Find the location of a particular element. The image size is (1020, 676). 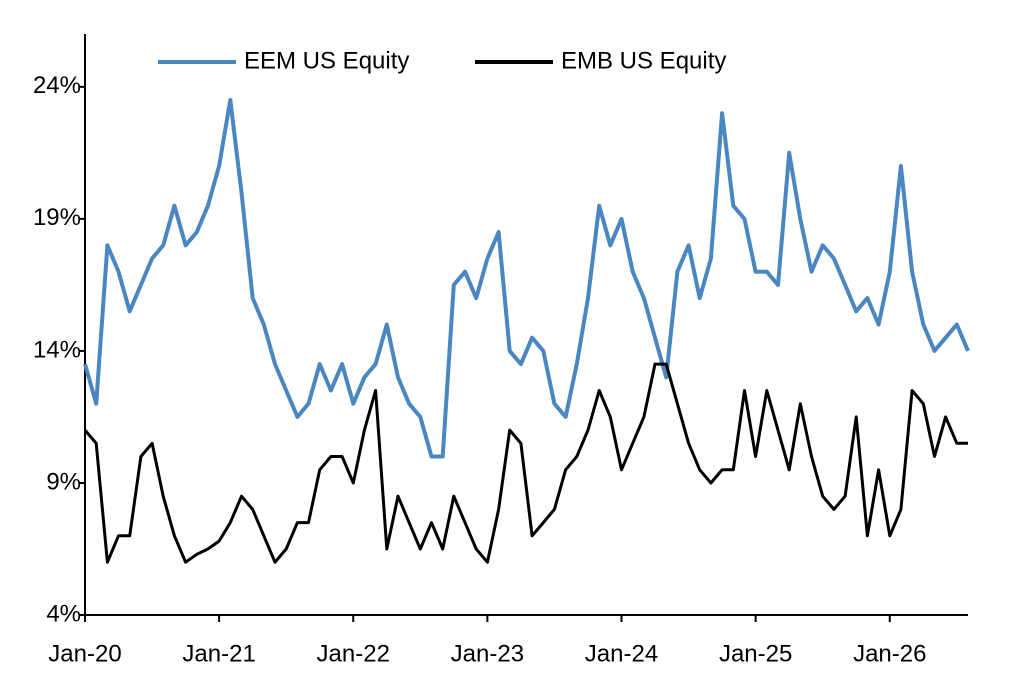

legend-label: EMB US Equity is located at coordinates (643, 60).